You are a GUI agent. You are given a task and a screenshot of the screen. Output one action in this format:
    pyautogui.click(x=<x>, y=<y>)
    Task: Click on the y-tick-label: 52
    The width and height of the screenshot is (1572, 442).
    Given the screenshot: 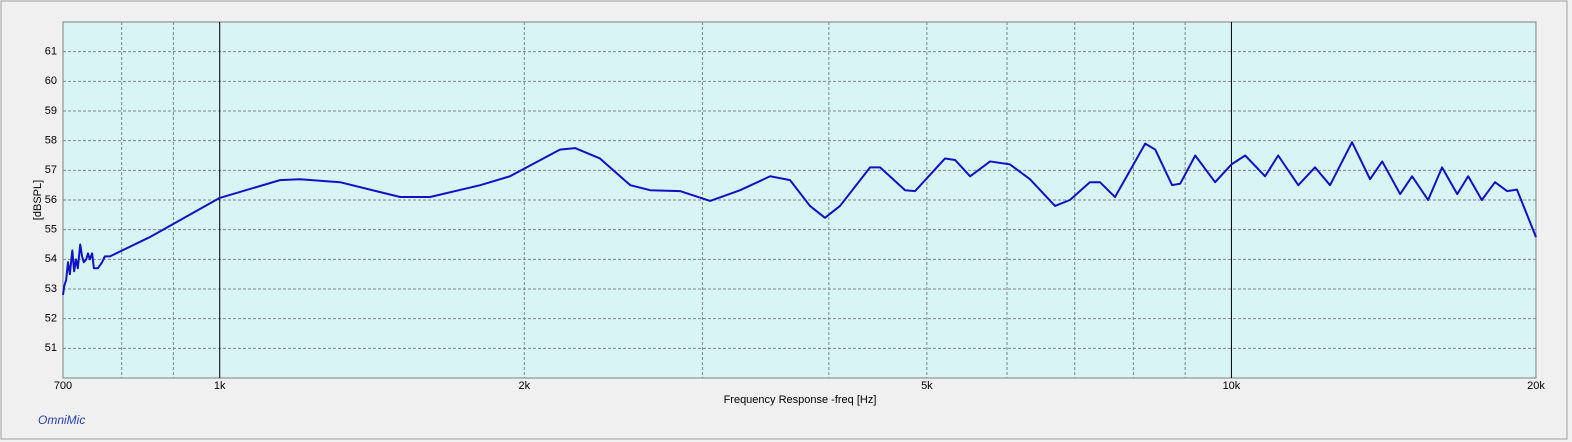 What is the action you would take?
    pyautogui.click(x=51, y=319)
    